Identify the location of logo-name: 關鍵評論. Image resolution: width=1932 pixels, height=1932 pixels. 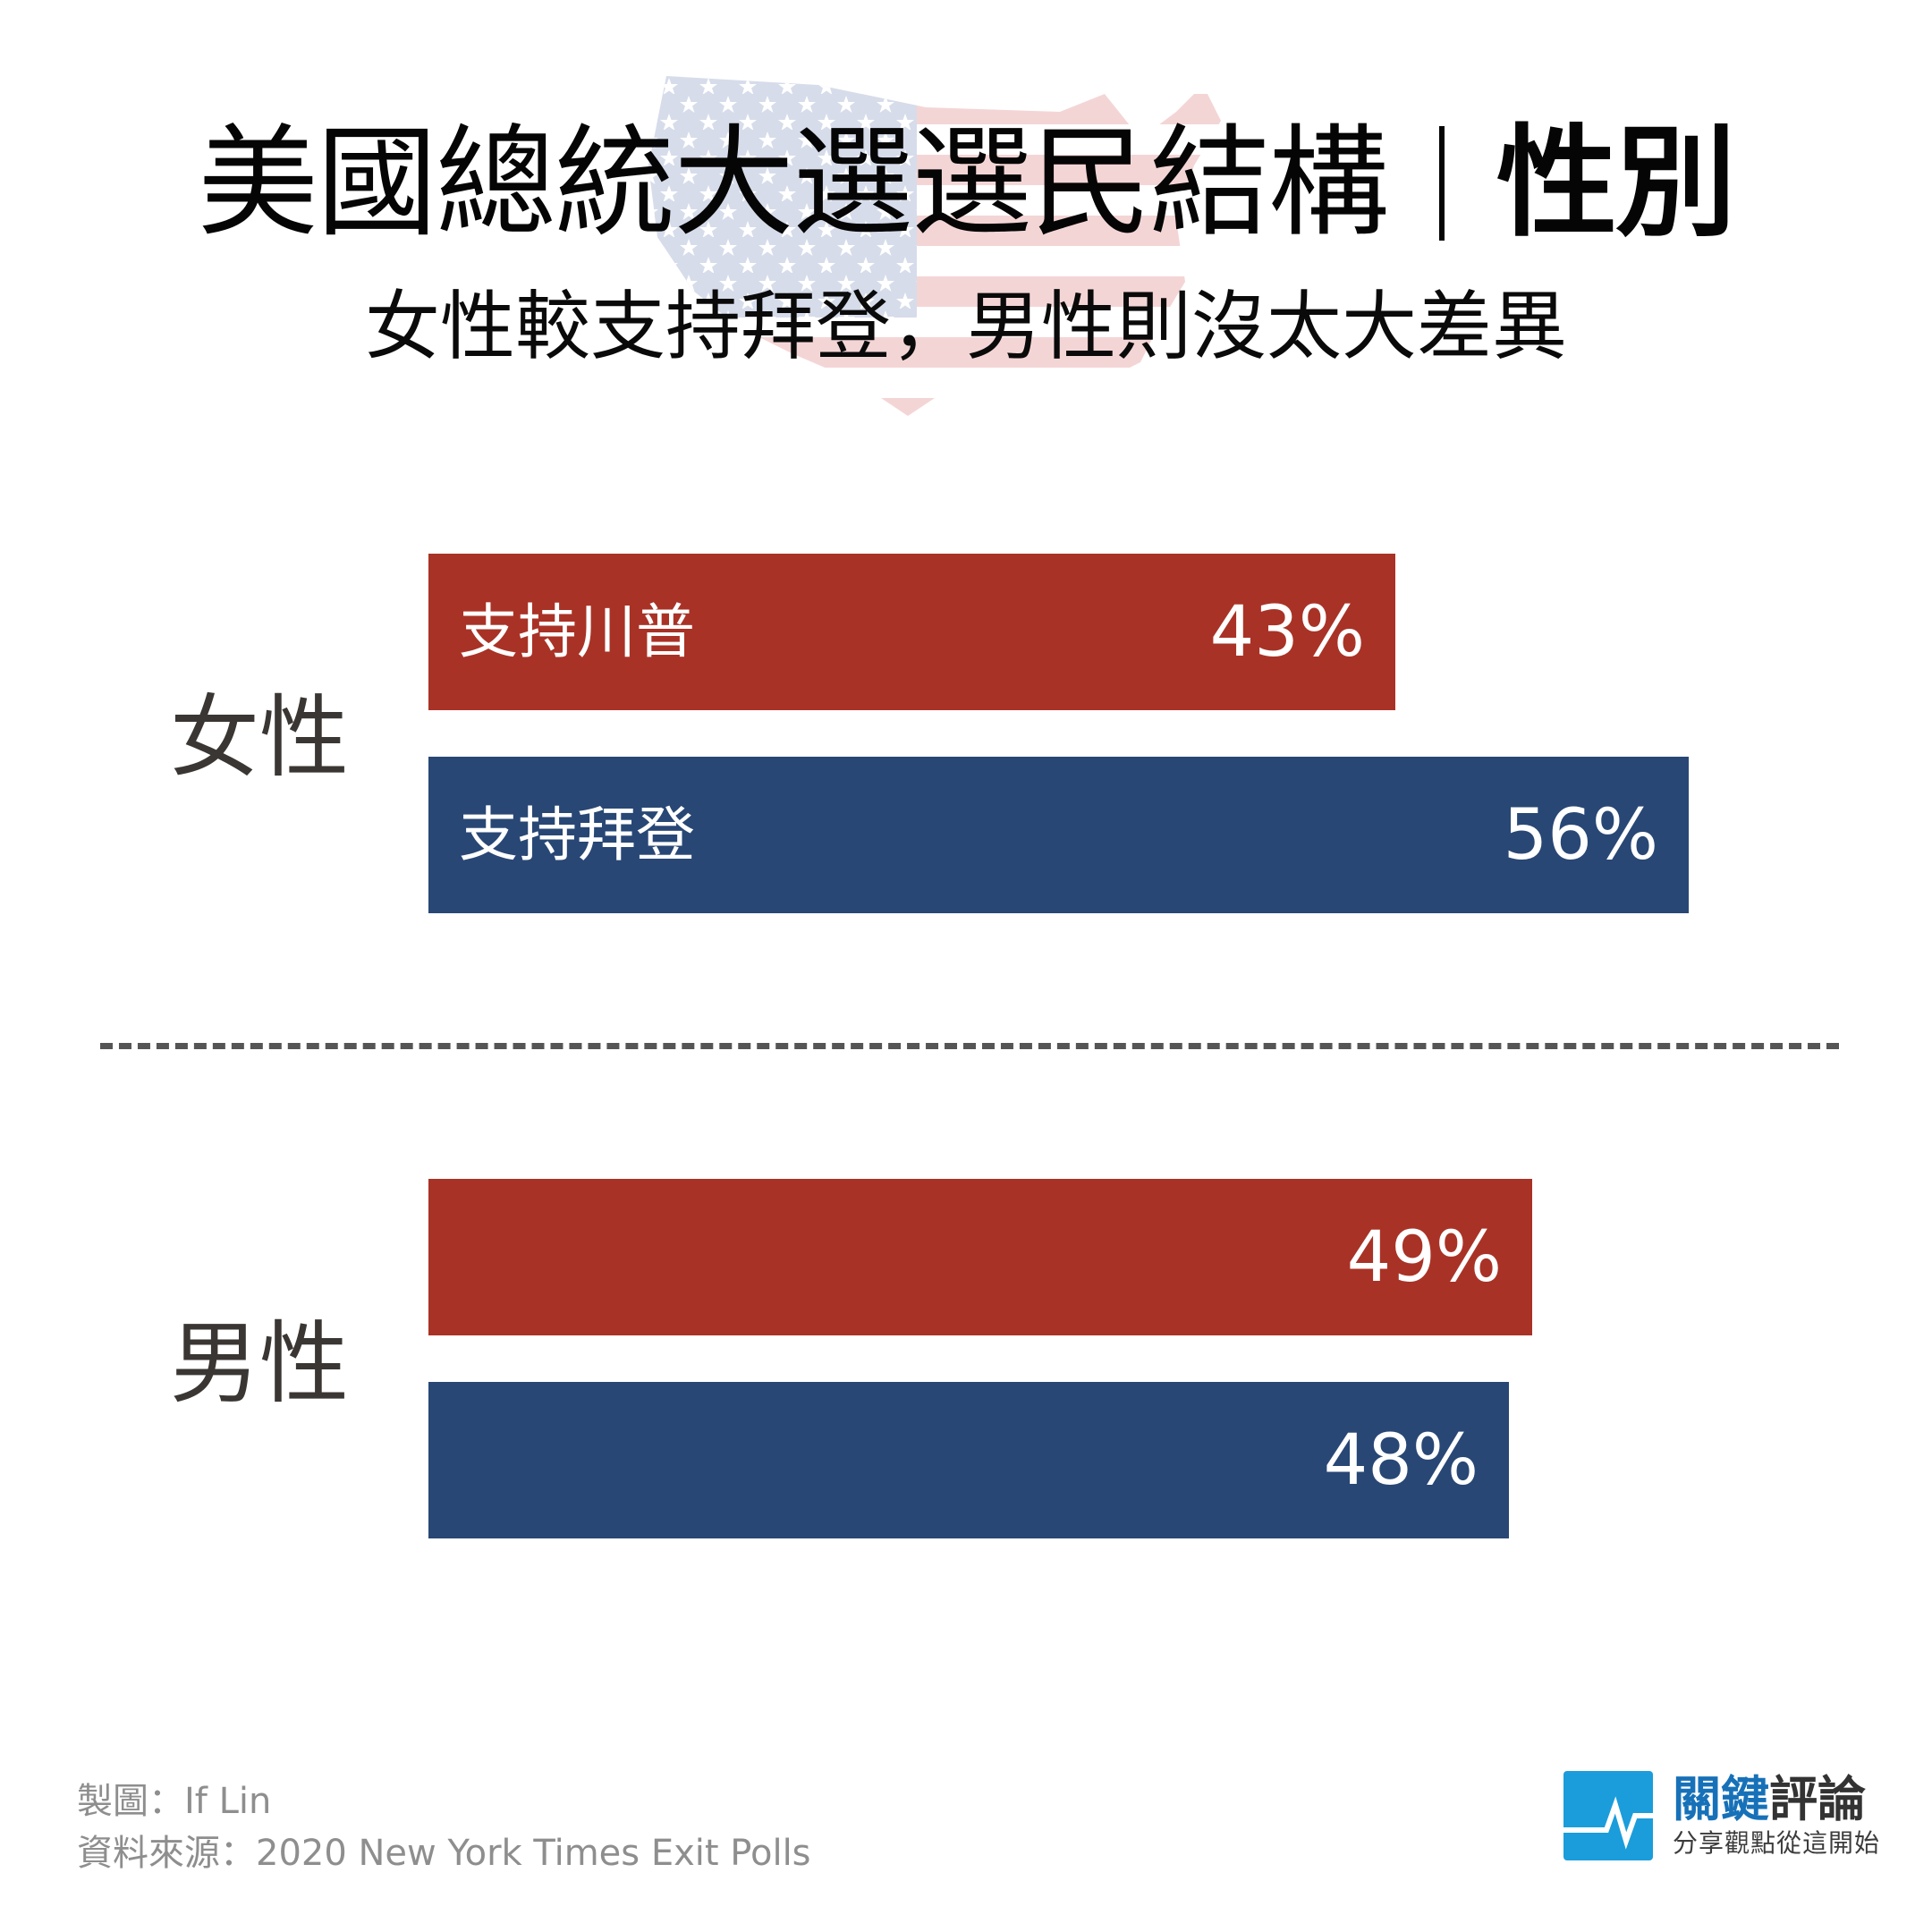
(1776, 1799).